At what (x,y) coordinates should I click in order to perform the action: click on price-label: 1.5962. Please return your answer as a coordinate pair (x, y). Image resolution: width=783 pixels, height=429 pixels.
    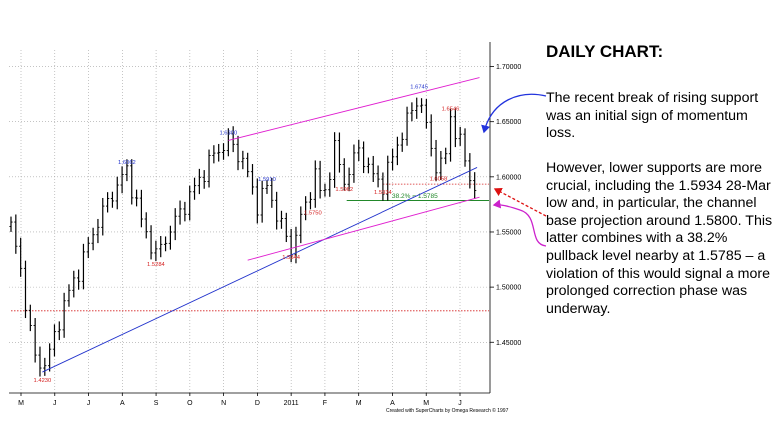
    Looking at the image, I should click on (344, 190).